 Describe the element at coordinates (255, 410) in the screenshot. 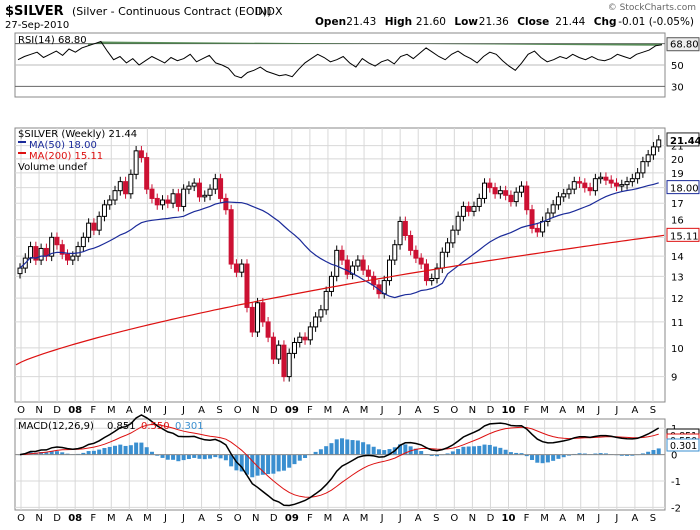

I see `price-x-label: N` at that location.